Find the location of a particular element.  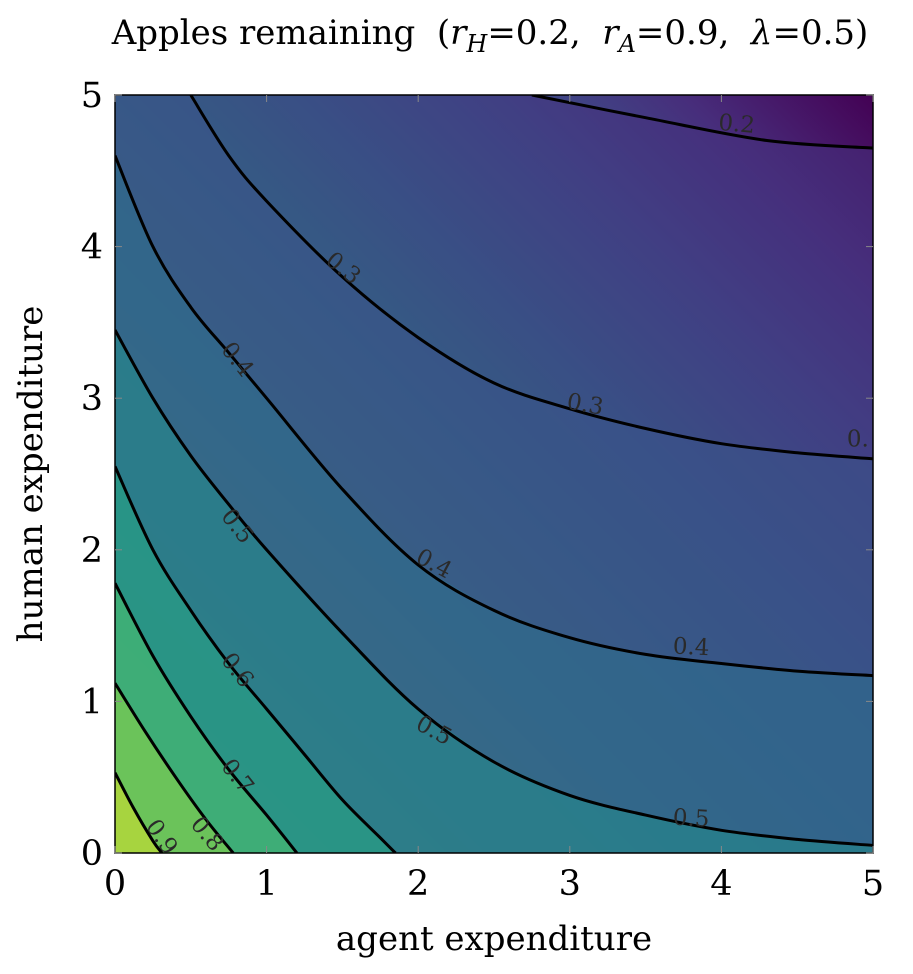

y-tick-label: 0 is located at coordinates (92, 854).